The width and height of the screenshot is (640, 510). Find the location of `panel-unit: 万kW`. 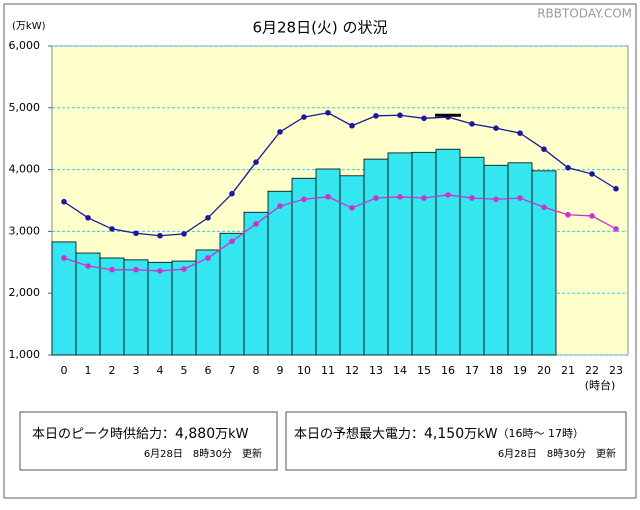

panel-unit: 万kW is located at coordinates (481, 434).